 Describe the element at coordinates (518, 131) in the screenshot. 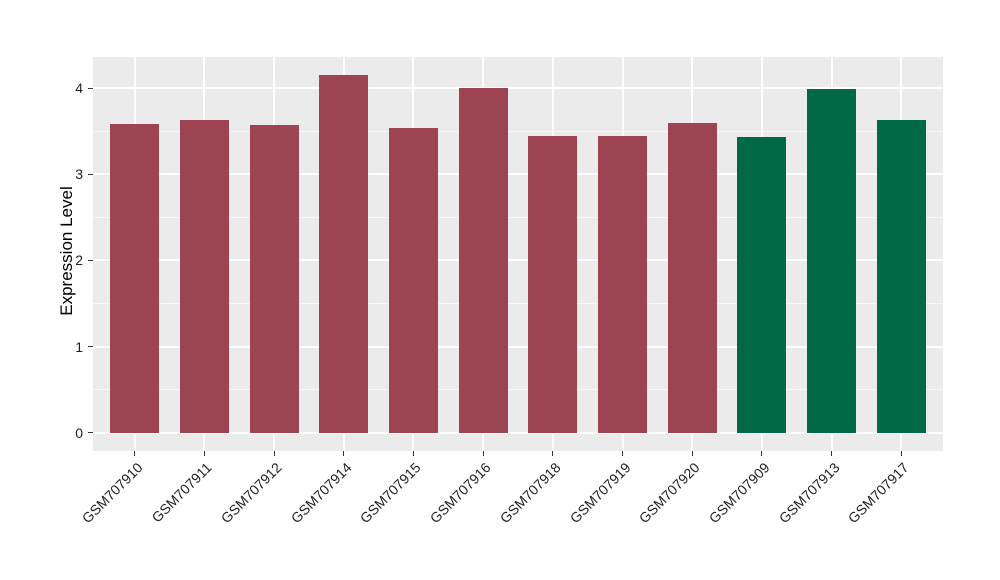

I see `gridline-minor-y-3.5` at that location.